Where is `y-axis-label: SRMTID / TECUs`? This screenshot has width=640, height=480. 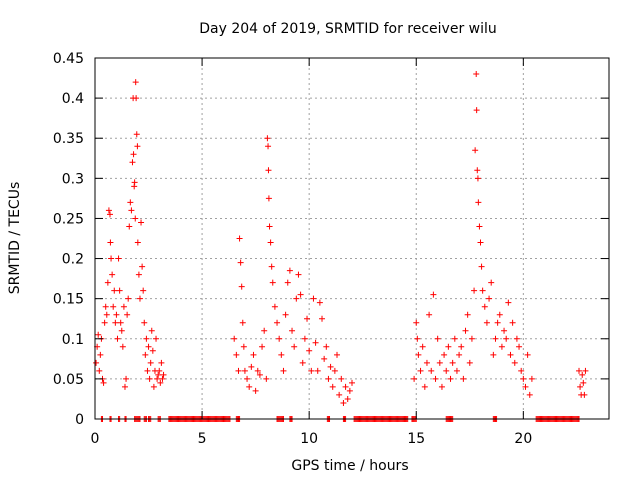
y-axis-label: SRMTID / TECUs is located at coordinates (15, 238).